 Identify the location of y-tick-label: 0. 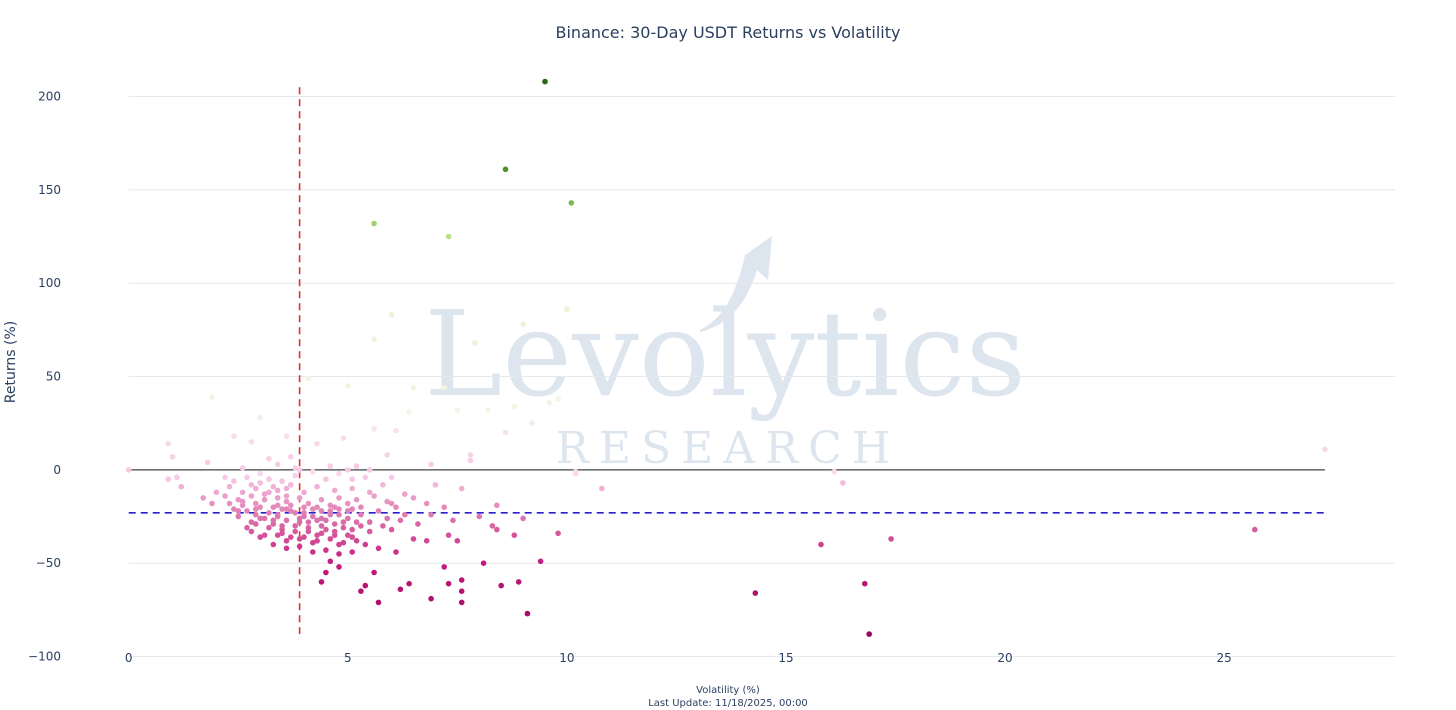
(57, 470).